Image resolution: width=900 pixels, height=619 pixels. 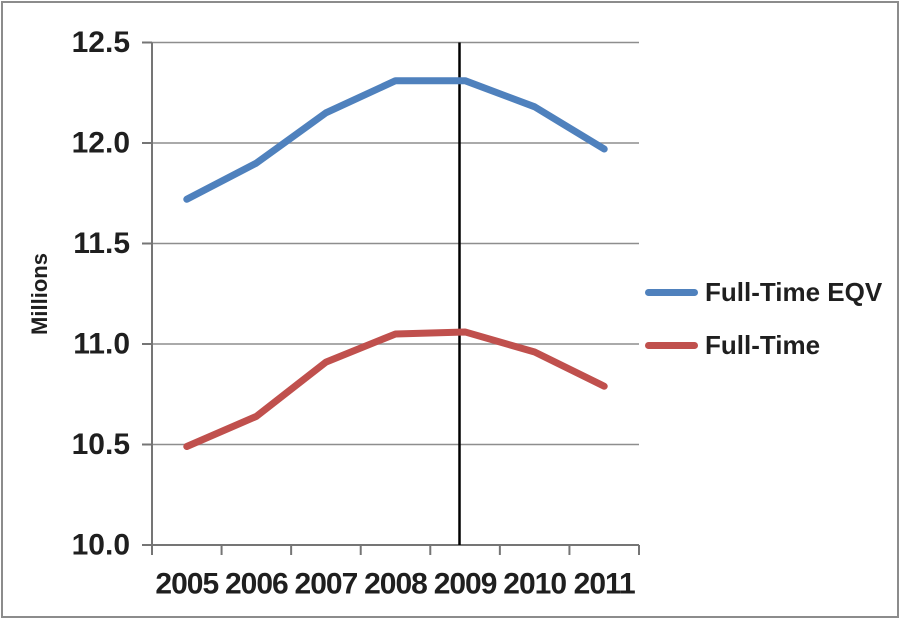 I want to click on legend-label: Full-Time EQV, so click(x=794, y=292).